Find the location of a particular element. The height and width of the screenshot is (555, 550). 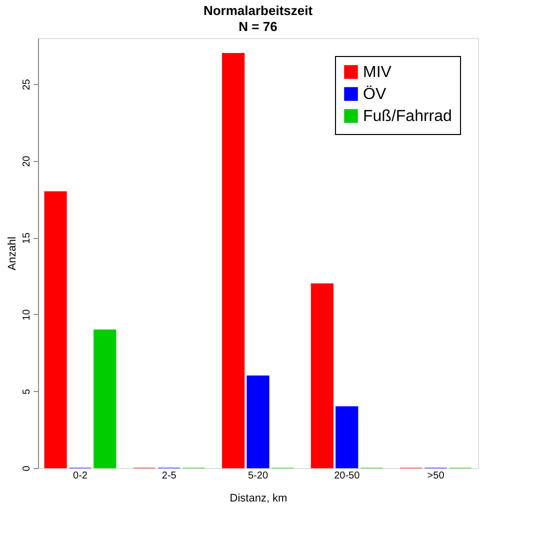

y-tick-label: 0 is located at coordinates (27, 468).